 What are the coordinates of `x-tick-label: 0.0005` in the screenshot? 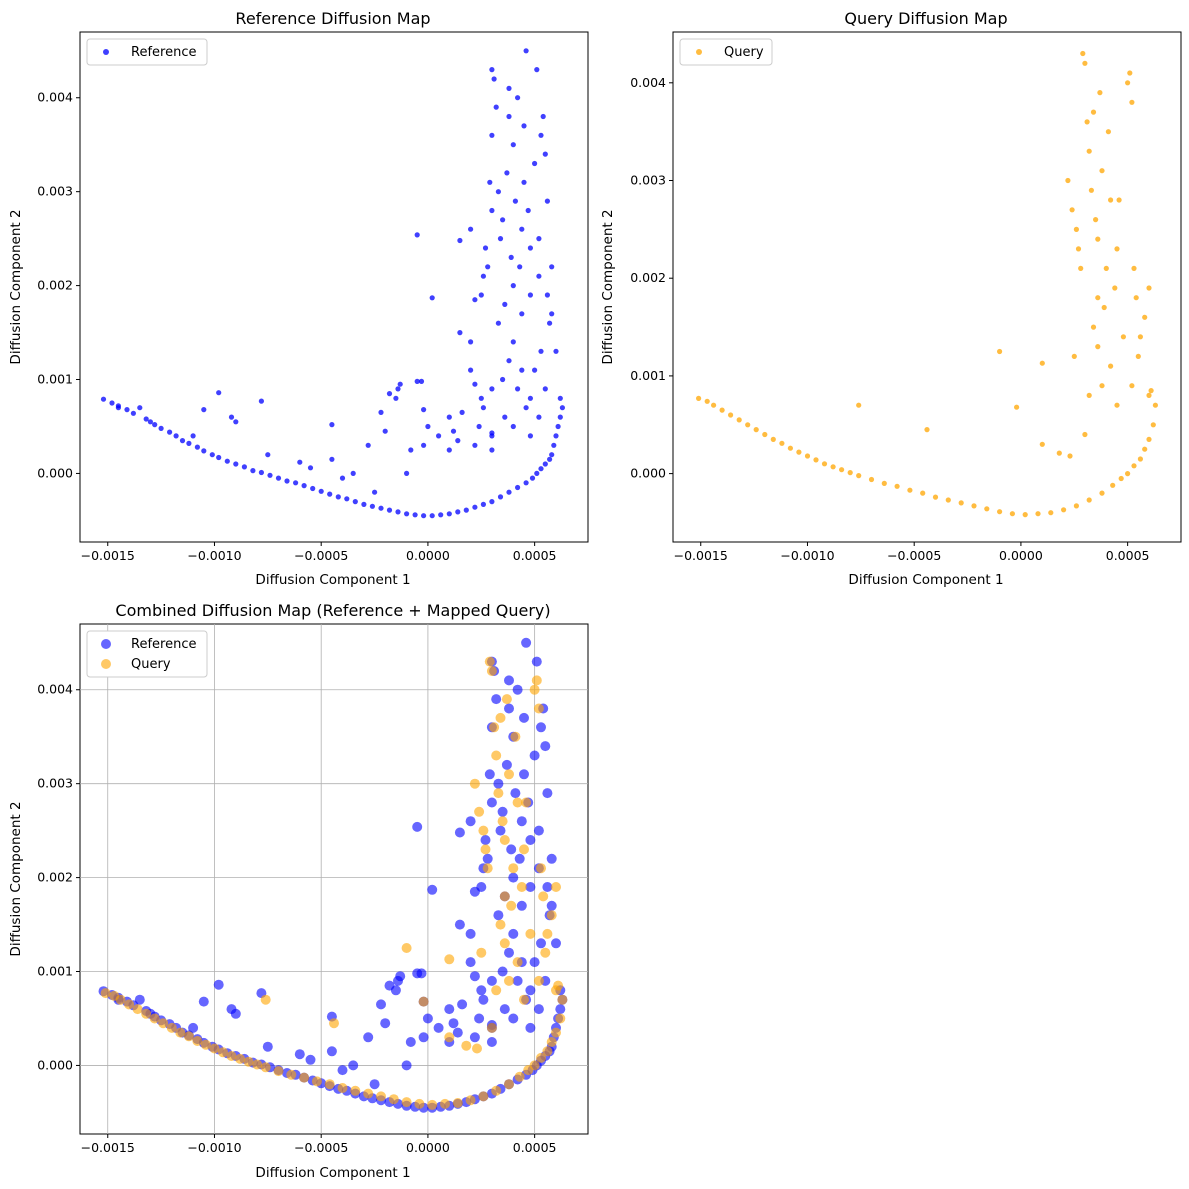 It's located at (1128, 555).